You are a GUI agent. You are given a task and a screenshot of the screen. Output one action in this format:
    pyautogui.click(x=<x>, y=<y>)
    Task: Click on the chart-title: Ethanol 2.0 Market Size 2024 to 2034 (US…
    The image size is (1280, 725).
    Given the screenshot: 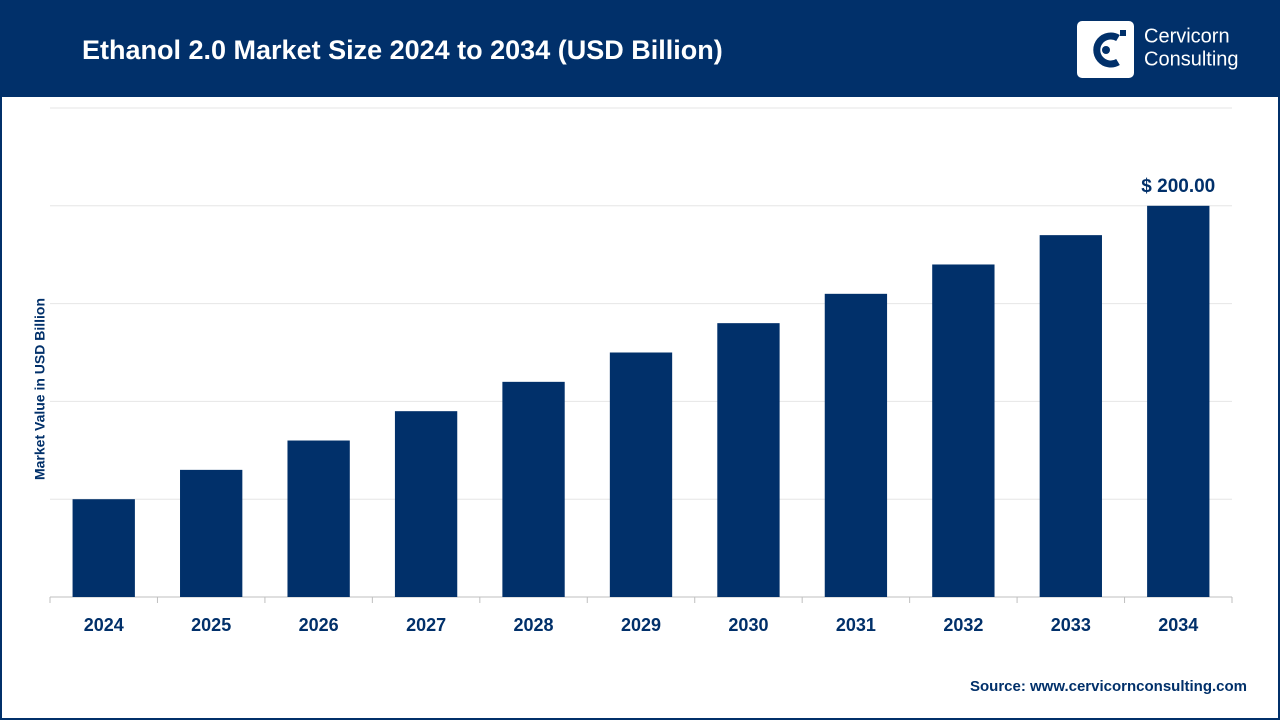 What is the action you would take?
    pyautogui.click(x=402, y=50)
    